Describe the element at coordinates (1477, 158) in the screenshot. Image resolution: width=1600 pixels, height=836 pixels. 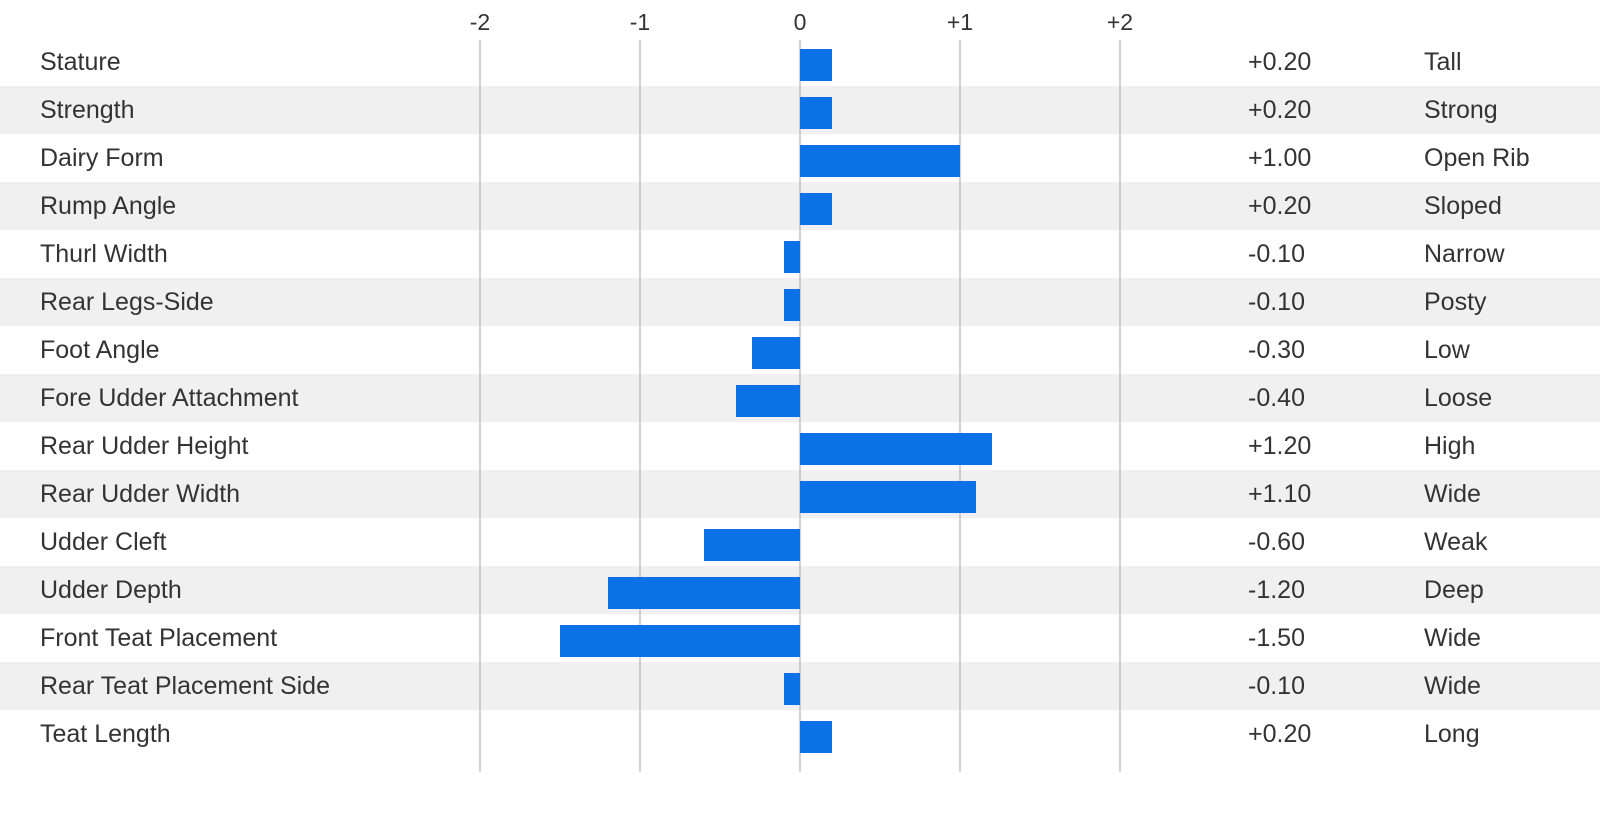
I see `descriptor-label: Open Rib` at that location.